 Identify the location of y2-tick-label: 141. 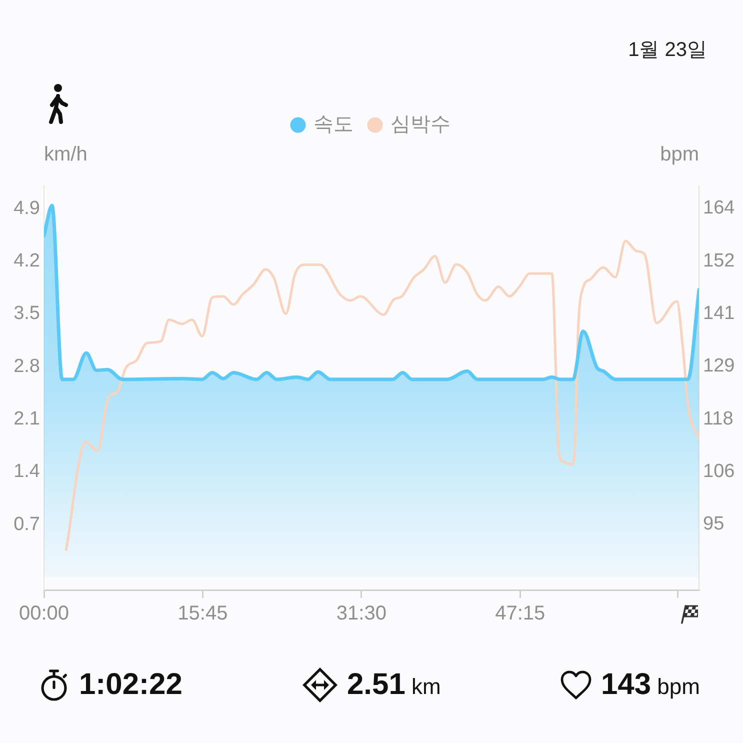
(719, 313).